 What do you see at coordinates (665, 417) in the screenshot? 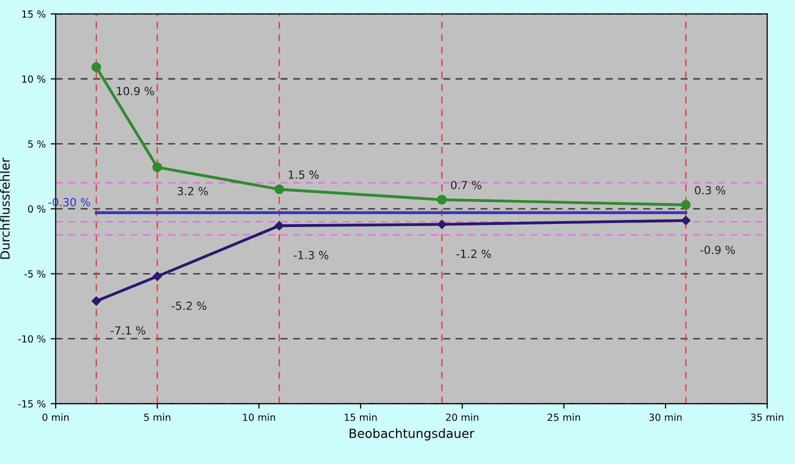
I see `x-tick-label: 30 min` at bounding box center [665, 417].